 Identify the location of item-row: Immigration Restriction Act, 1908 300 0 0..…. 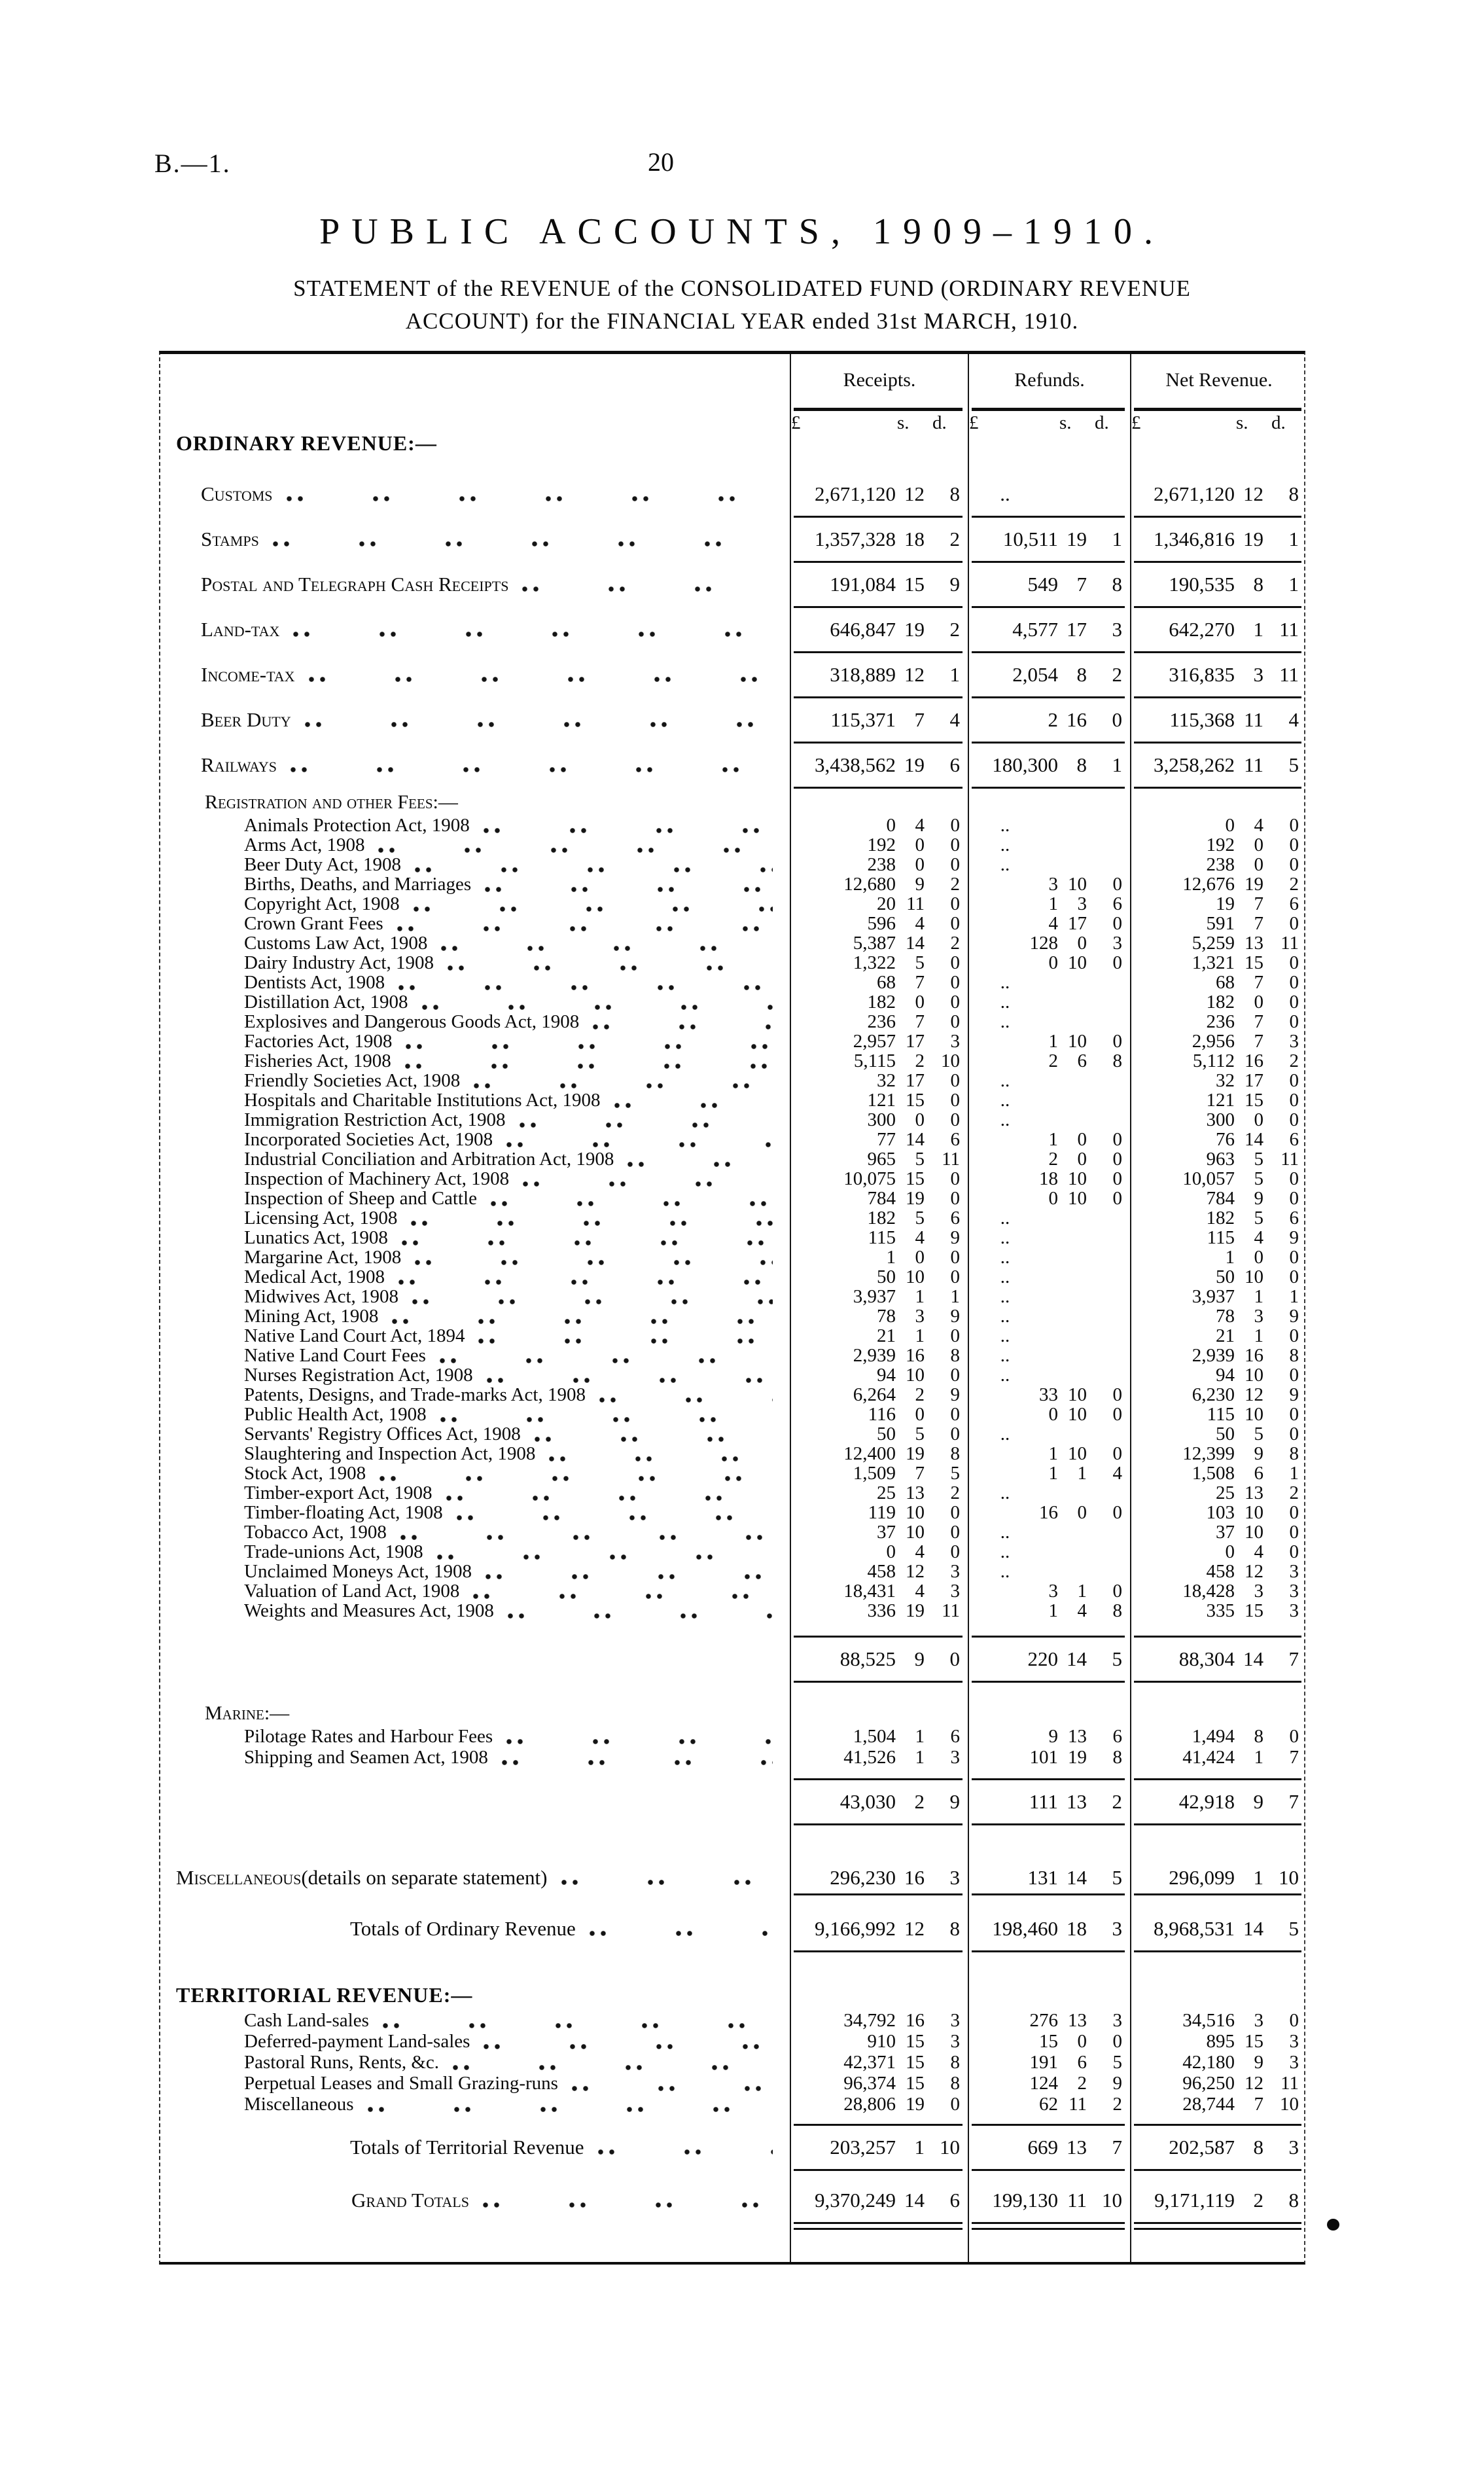
(732, 1120).